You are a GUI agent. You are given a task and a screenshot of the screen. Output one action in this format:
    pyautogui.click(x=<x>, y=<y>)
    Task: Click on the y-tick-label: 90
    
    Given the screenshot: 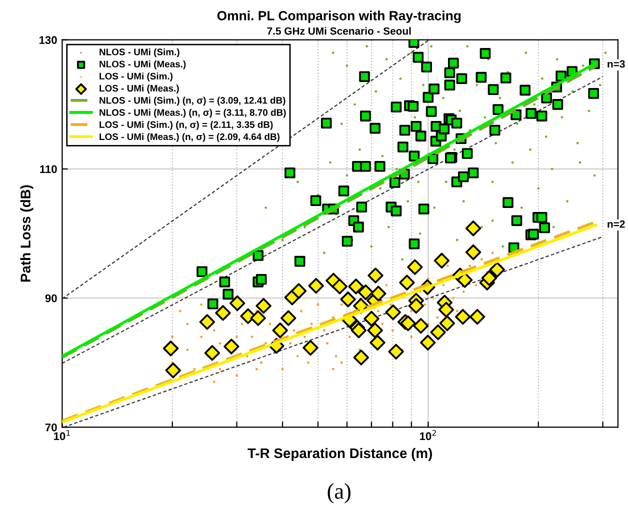 What is the action you would take?
    pyautogui.click(x=51, y=298)
    